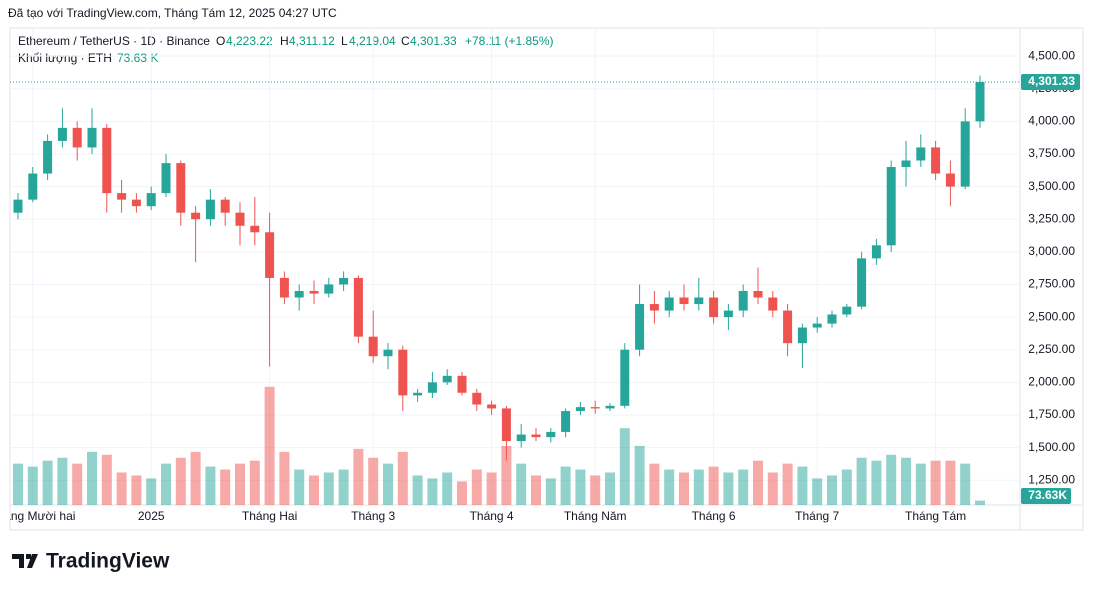 The height and width of the screenshot is (597, 1094). What do you see at coordinates (1051, 55) in the screenshot?
I see `y-tick-label: 4,500.00` at bounding box center [1051, 55].